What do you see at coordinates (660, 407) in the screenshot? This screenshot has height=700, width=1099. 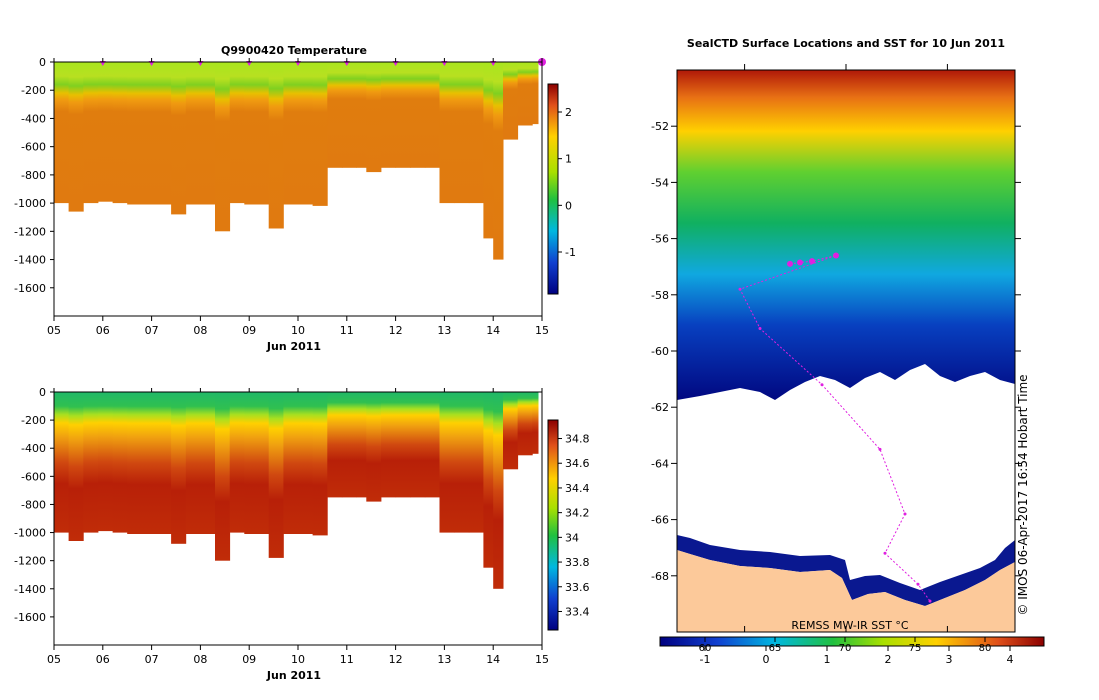 I see `lat-tick-label: -62` at bounding box center [660, 407].